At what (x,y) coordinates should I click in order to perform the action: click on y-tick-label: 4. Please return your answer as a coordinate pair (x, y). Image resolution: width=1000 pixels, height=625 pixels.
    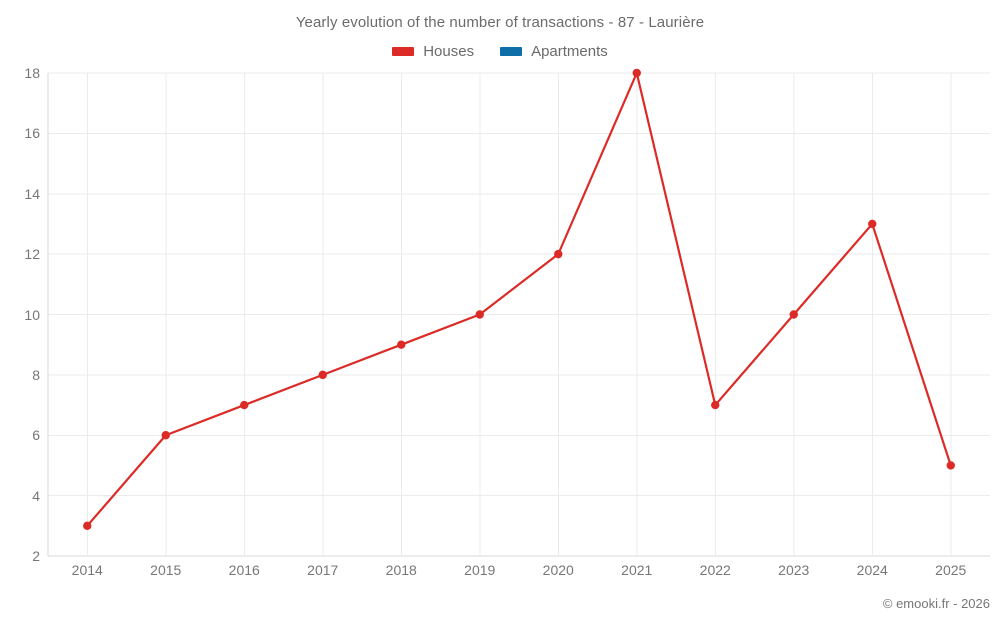
    Looking at the image, I should click on (36, 495).